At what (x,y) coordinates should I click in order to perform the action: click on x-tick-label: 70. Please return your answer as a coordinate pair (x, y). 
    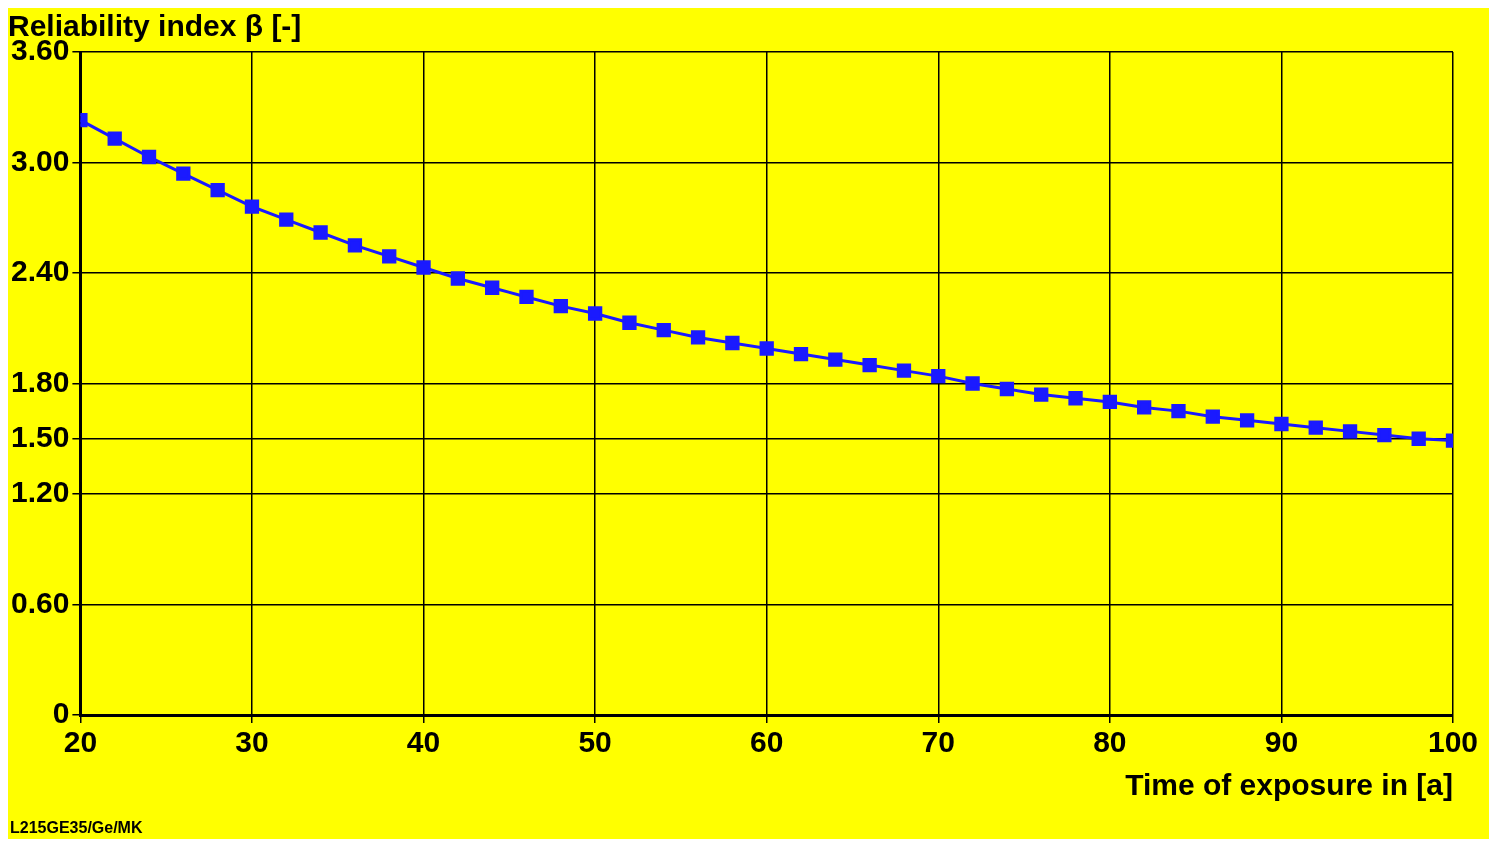
    Looking at the image, I should click on (938, 742).